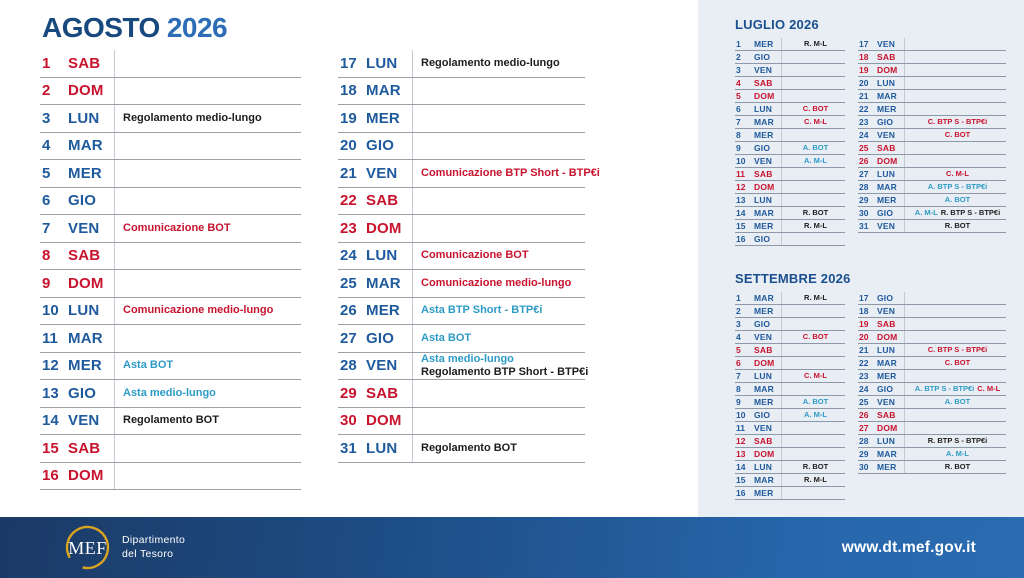 This screenshot has width=1024, height=578. What do you see at coordinates (461, 256) in the screenshot?
I see `calendar-row: 24 LUN Comunicazione BOT` at bounding box center [461, 256].